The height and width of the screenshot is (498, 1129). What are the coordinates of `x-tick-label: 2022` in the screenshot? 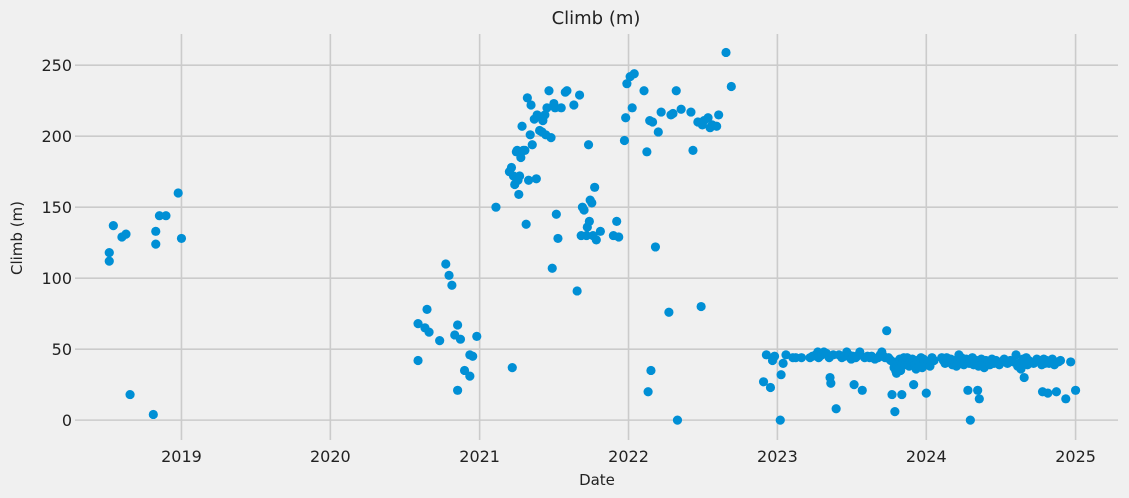 It's located at (628, 456).